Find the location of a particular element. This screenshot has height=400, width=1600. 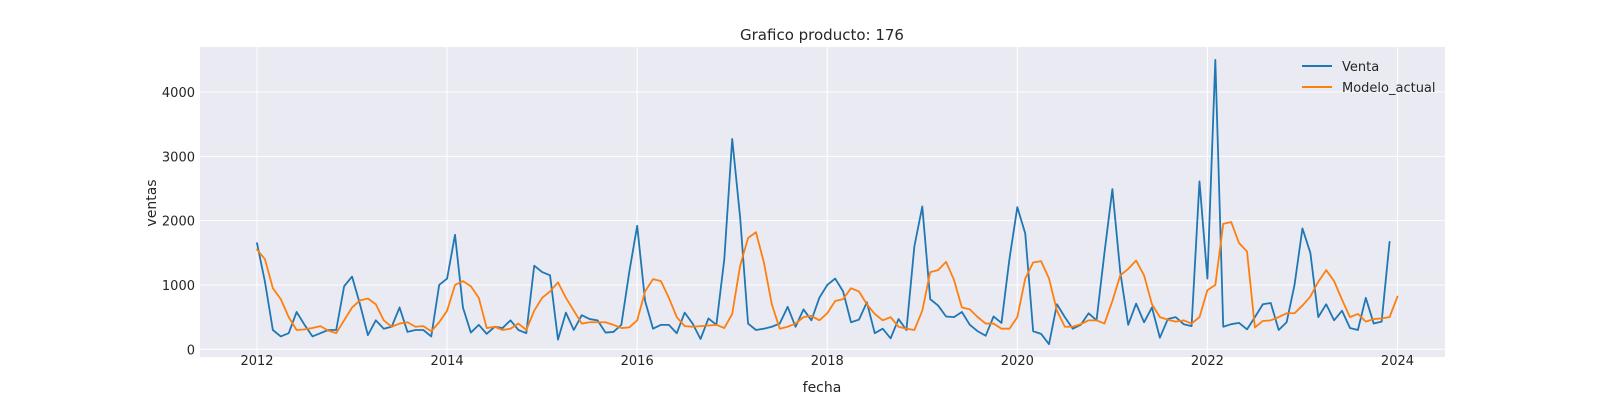

x-tick-label: 2022 is located at coordinates (1207, 361).